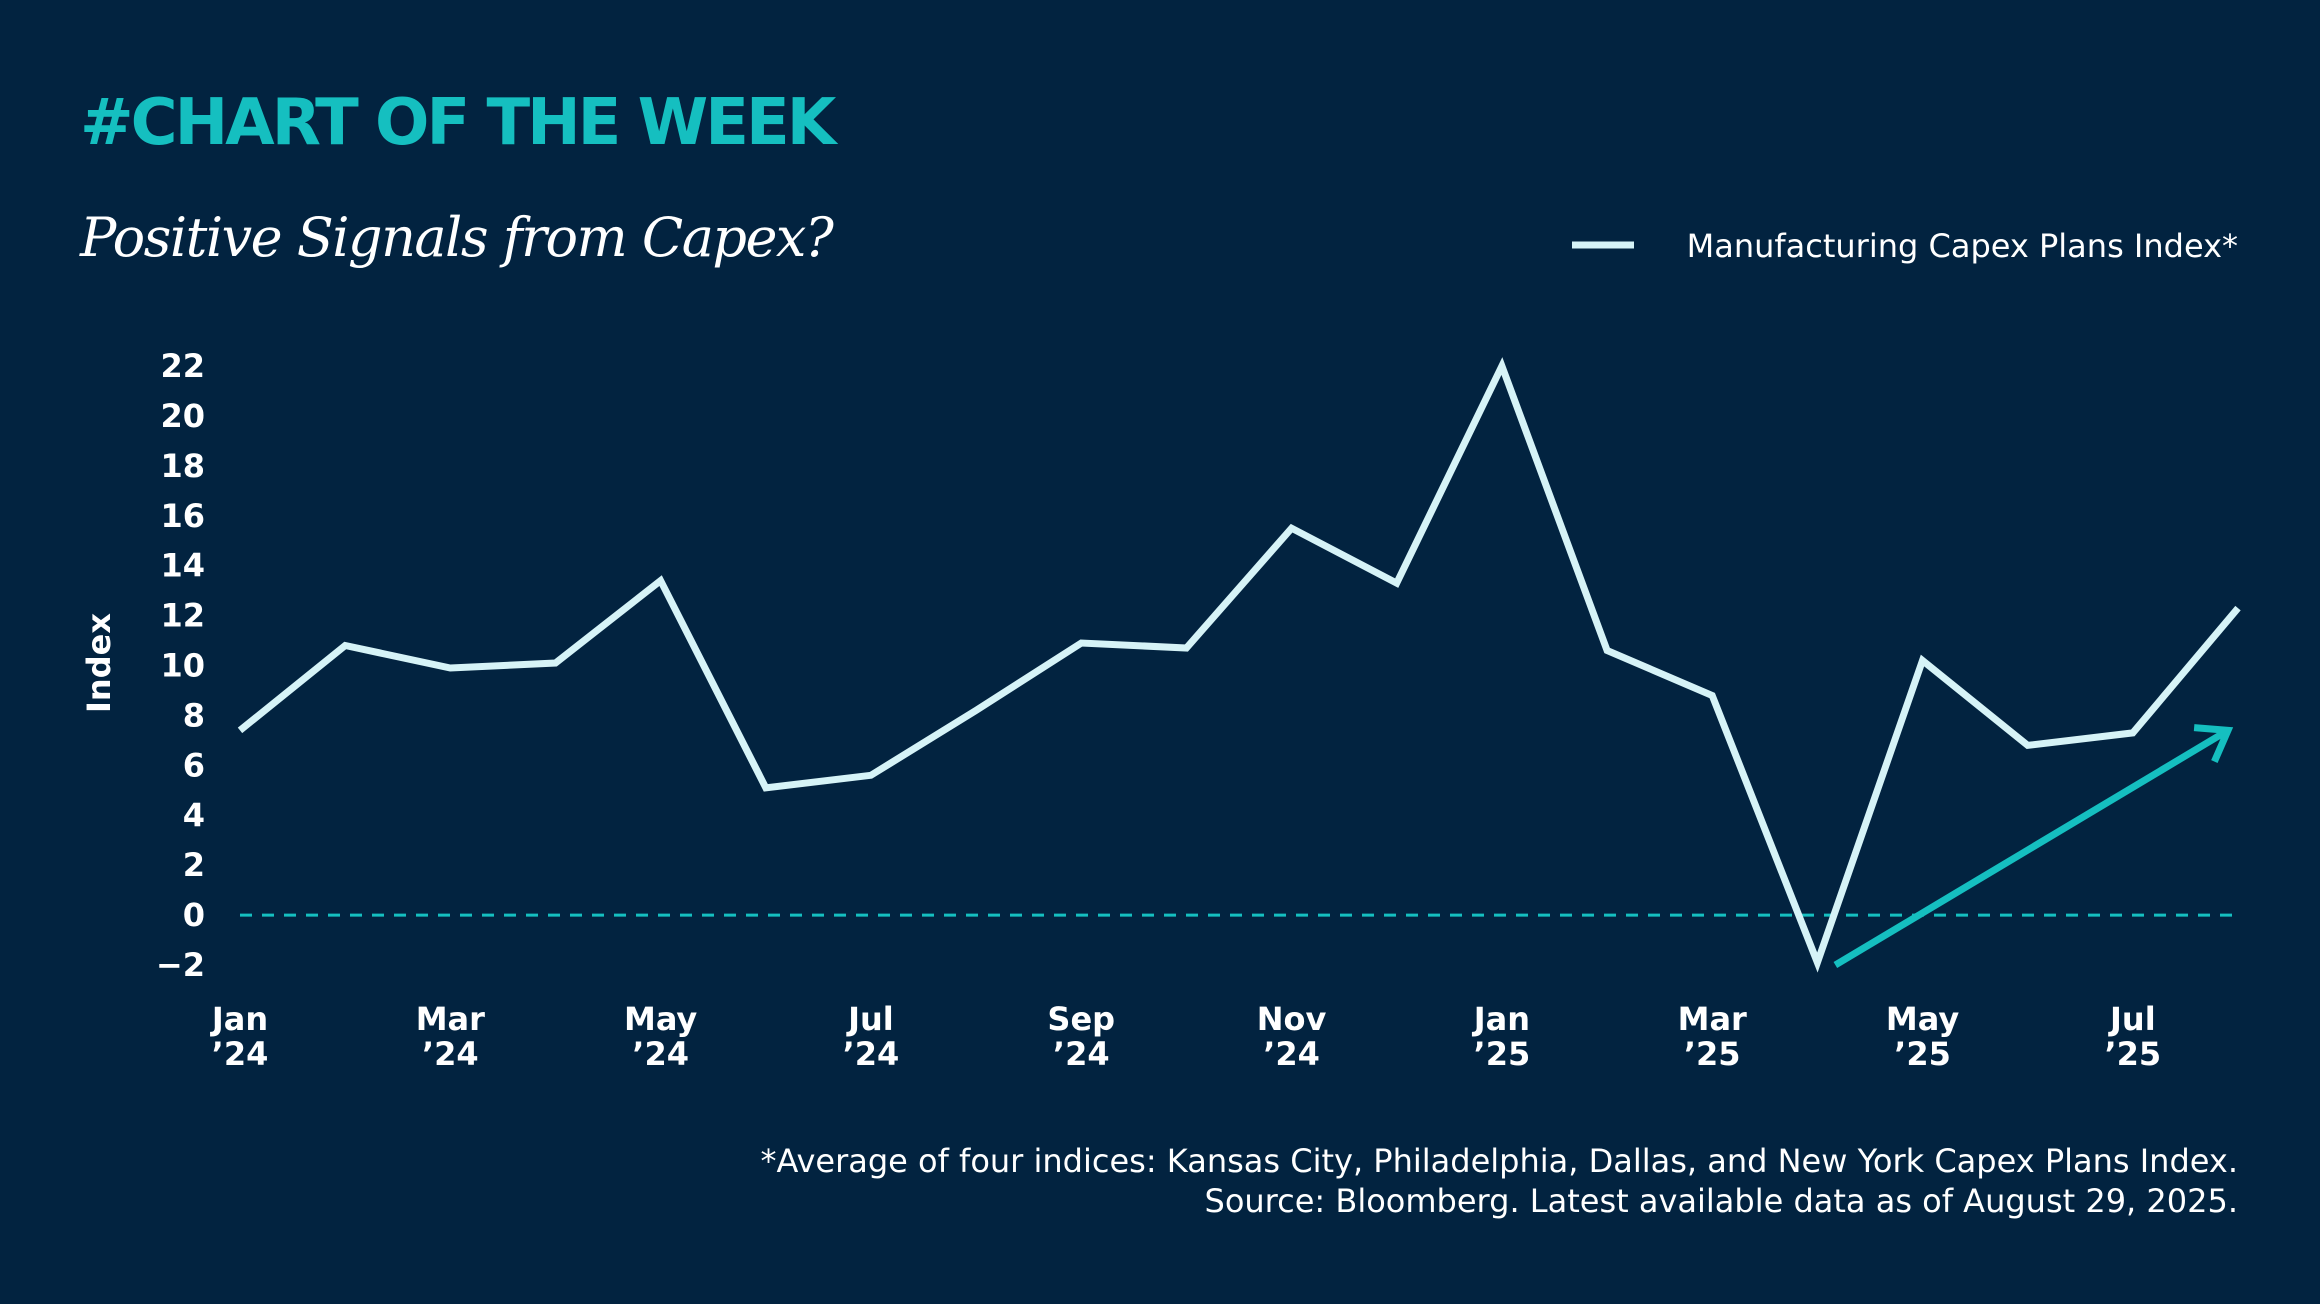  What do you see at coordinates (99, 663) in the screenshot?
I see `y-axis-label: Index` at bounding box center [99, 663].